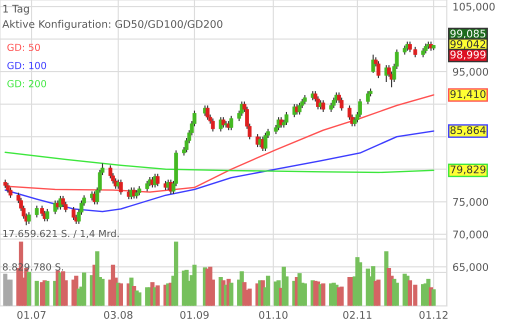  I want to click on x-tick-label: 01.12, so click(433, 314).